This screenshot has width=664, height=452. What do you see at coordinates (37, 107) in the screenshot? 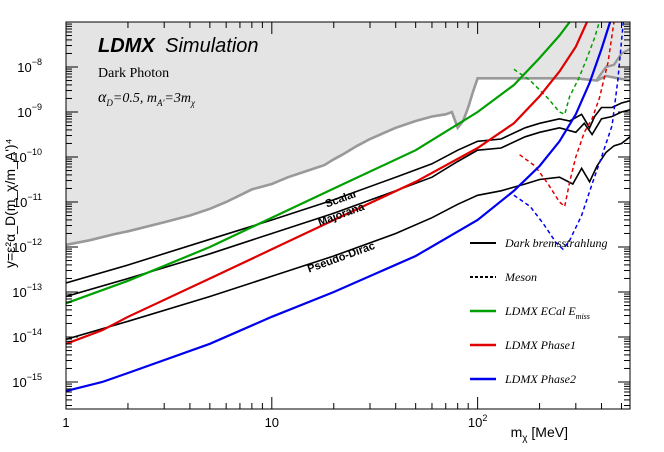
I see `y-tick-label-exp: −9` at bounding box center [37, 107].